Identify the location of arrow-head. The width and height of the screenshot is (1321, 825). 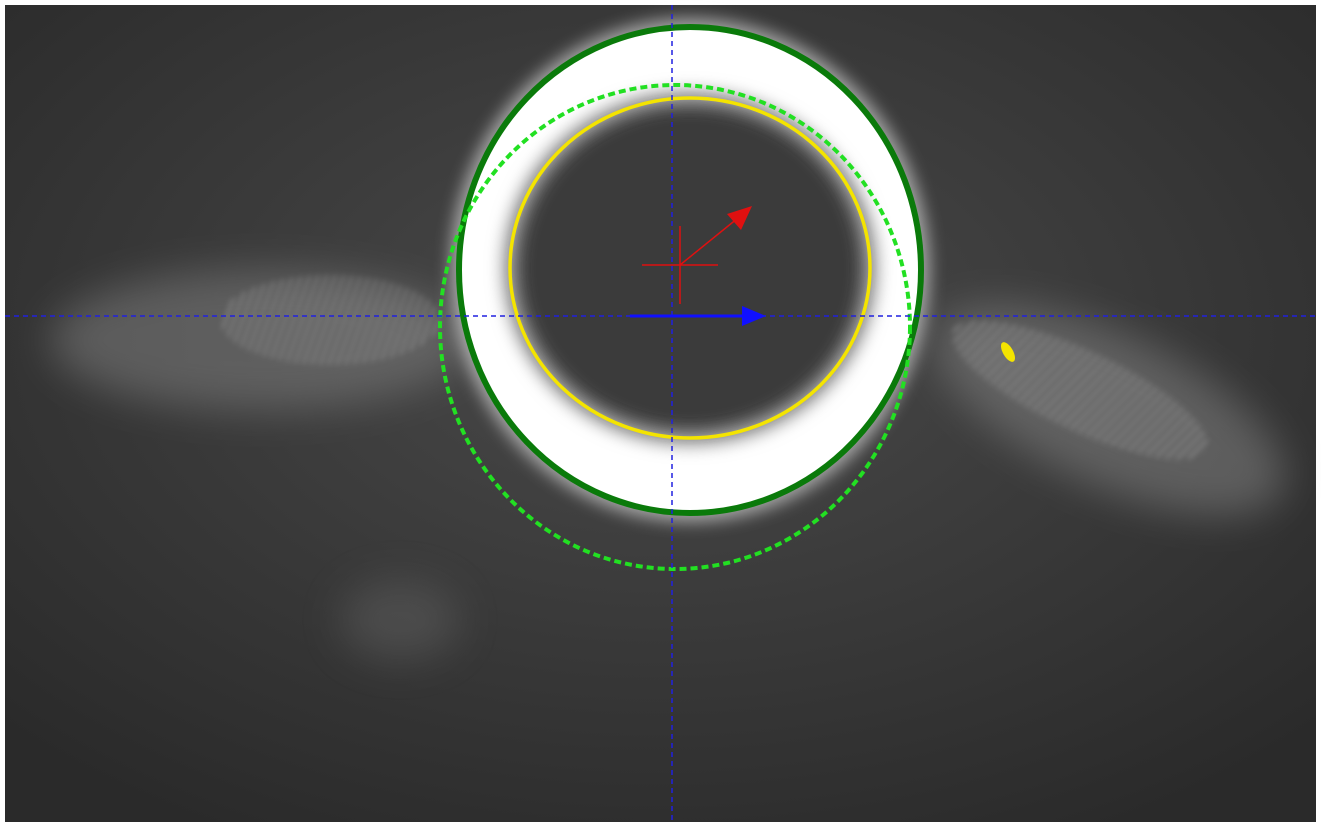
(754, 316).